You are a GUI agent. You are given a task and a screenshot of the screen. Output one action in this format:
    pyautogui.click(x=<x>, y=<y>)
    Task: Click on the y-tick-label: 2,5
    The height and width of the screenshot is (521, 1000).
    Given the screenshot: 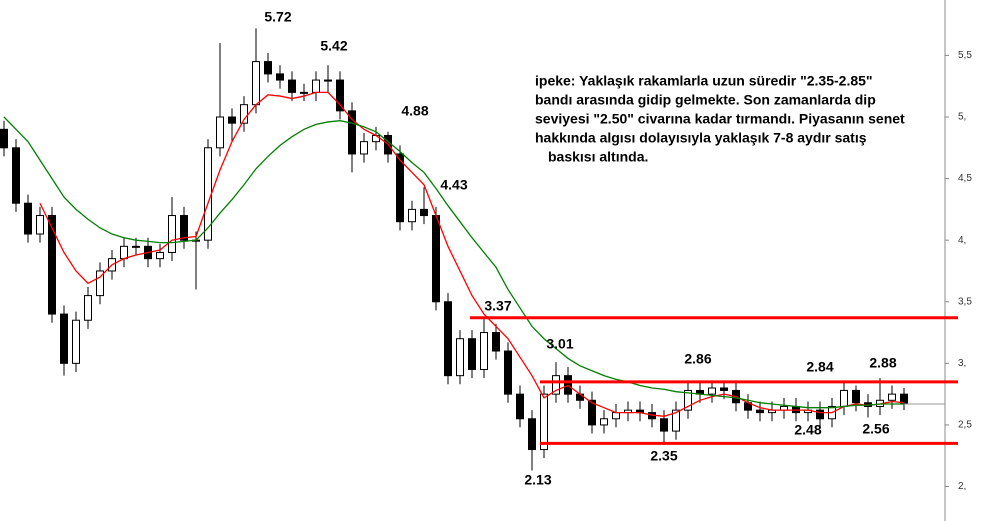 What is the action you would take?
    pyautogui.click(x=965, y=425)
    